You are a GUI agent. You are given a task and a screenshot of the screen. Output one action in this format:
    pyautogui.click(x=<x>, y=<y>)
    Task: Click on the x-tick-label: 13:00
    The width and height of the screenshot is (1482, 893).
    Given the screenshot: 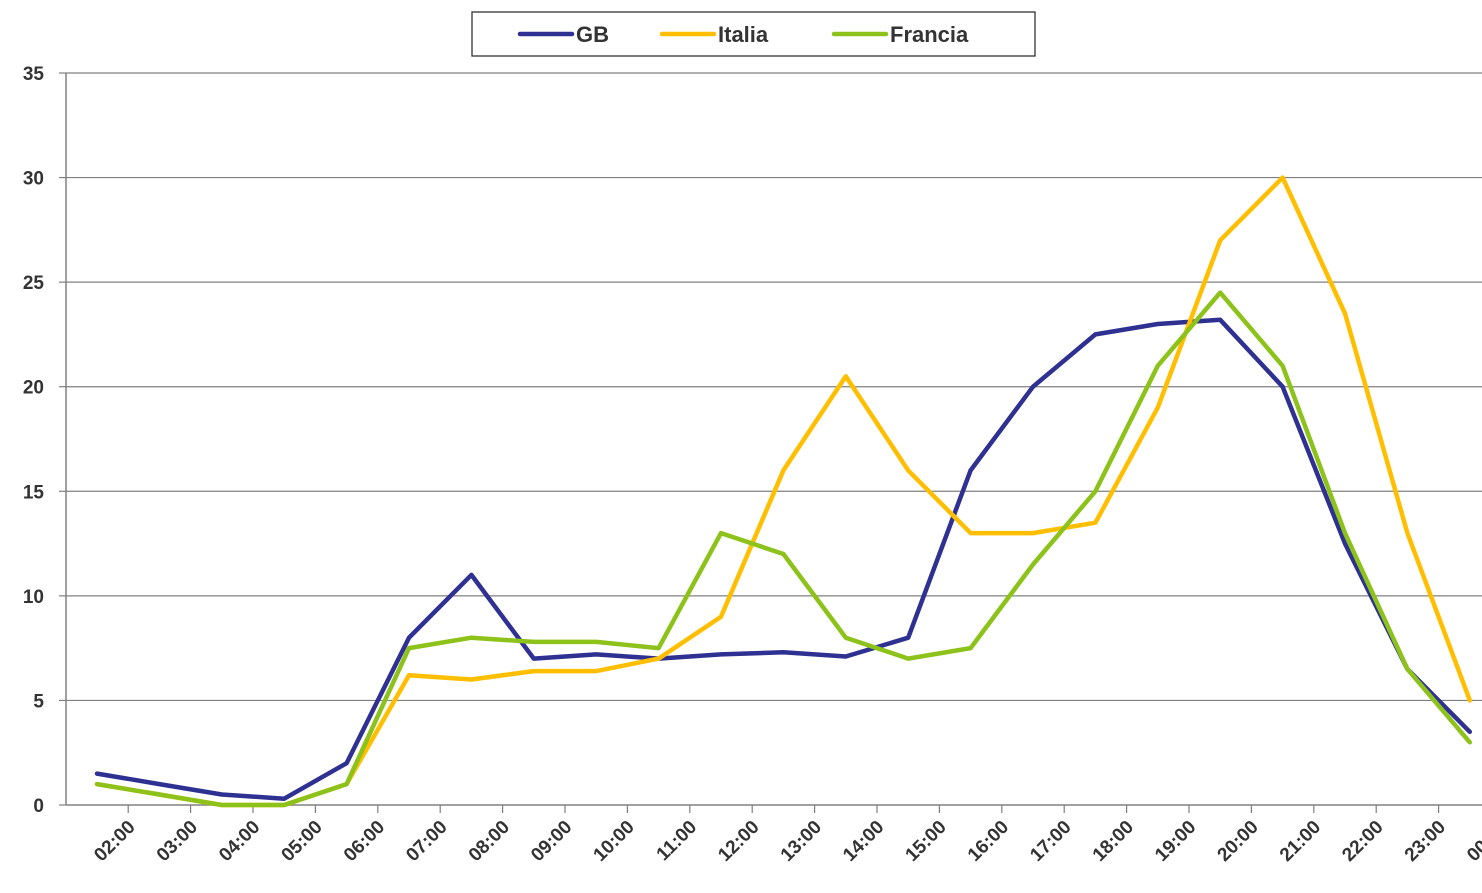 What is the action you would take?
    pyautogui.click(x=801, y=841)
    